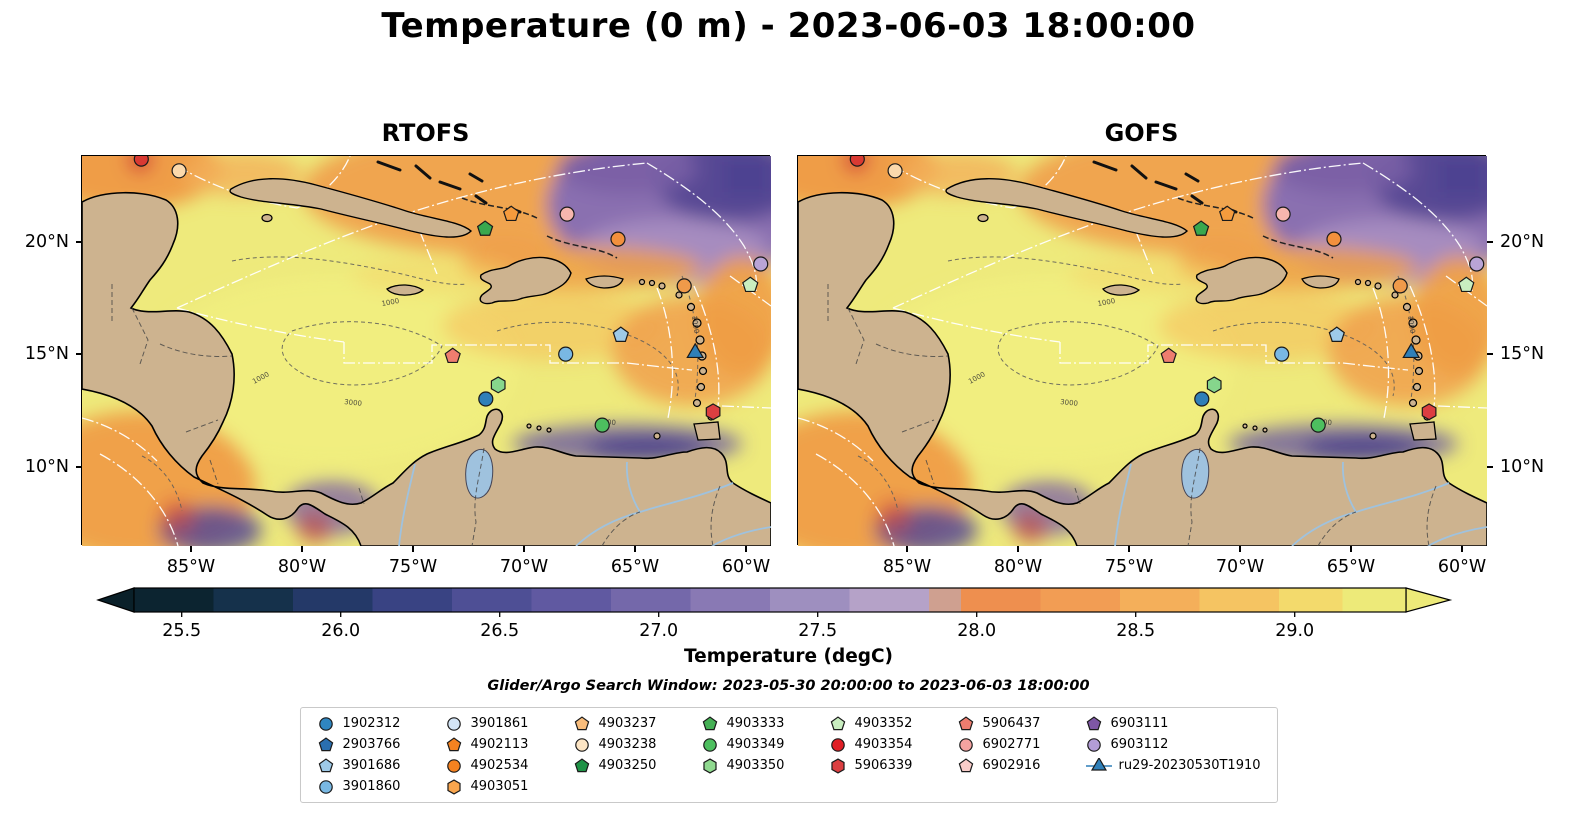 The width and height of the screenshot is (1577, 827). What do you see at coordinates (1172, 723) in the screenshot?
I see `legend-item: 6903111` at bounding box center [1172, 723].